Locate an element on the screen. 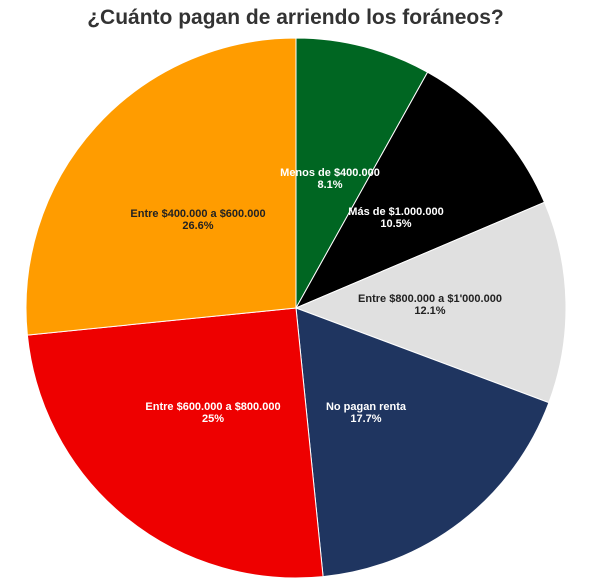 The height and width of the screenshot is (582, 591). slice-value-label: 12.1% is located at coordinates (429, 311).